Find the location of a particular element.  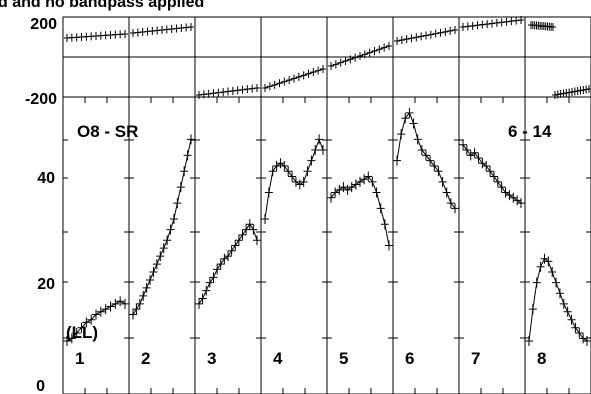

panel-number-label: 6 is located at coordinates (409, 358).